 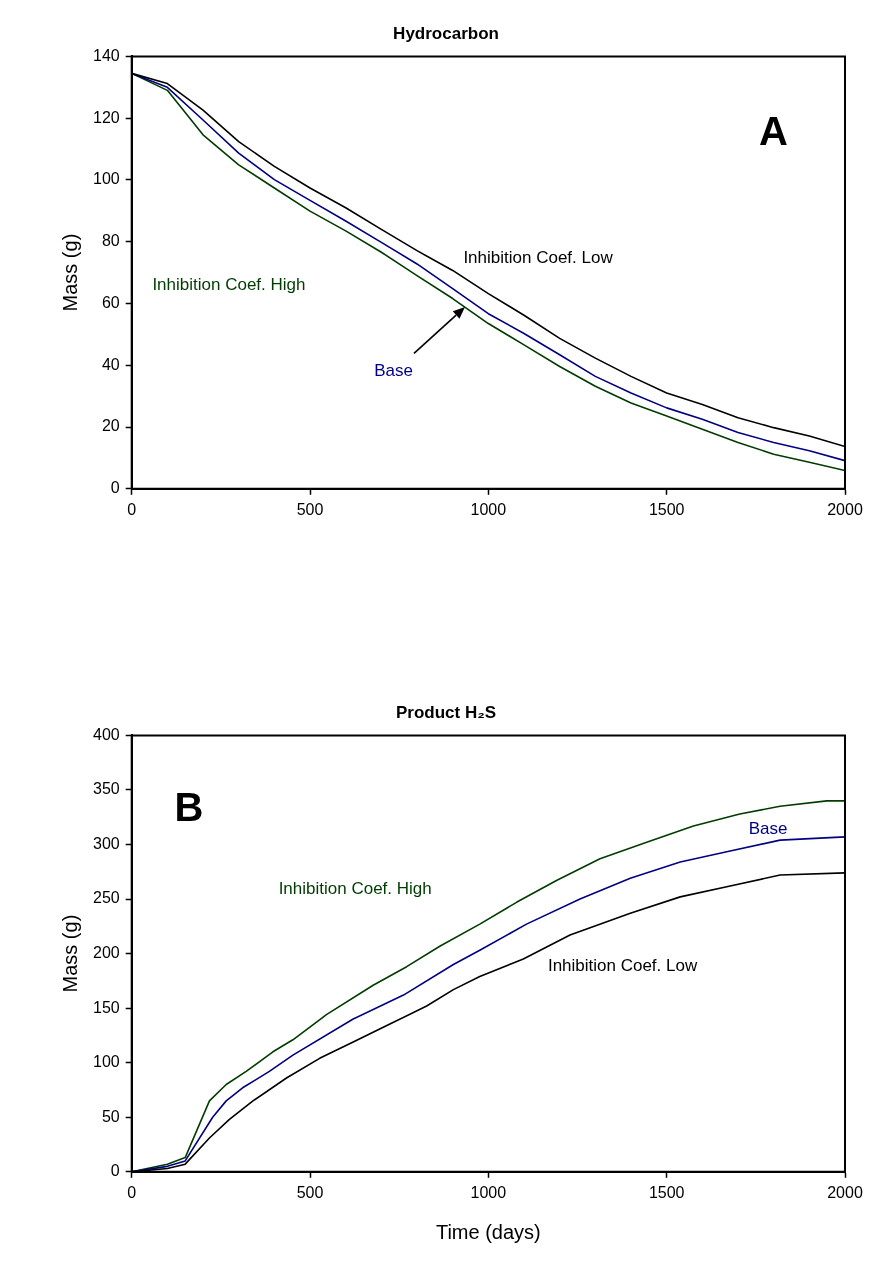 I want to click on chart-title: Hydrocarbon, so click(x=446, y=33).